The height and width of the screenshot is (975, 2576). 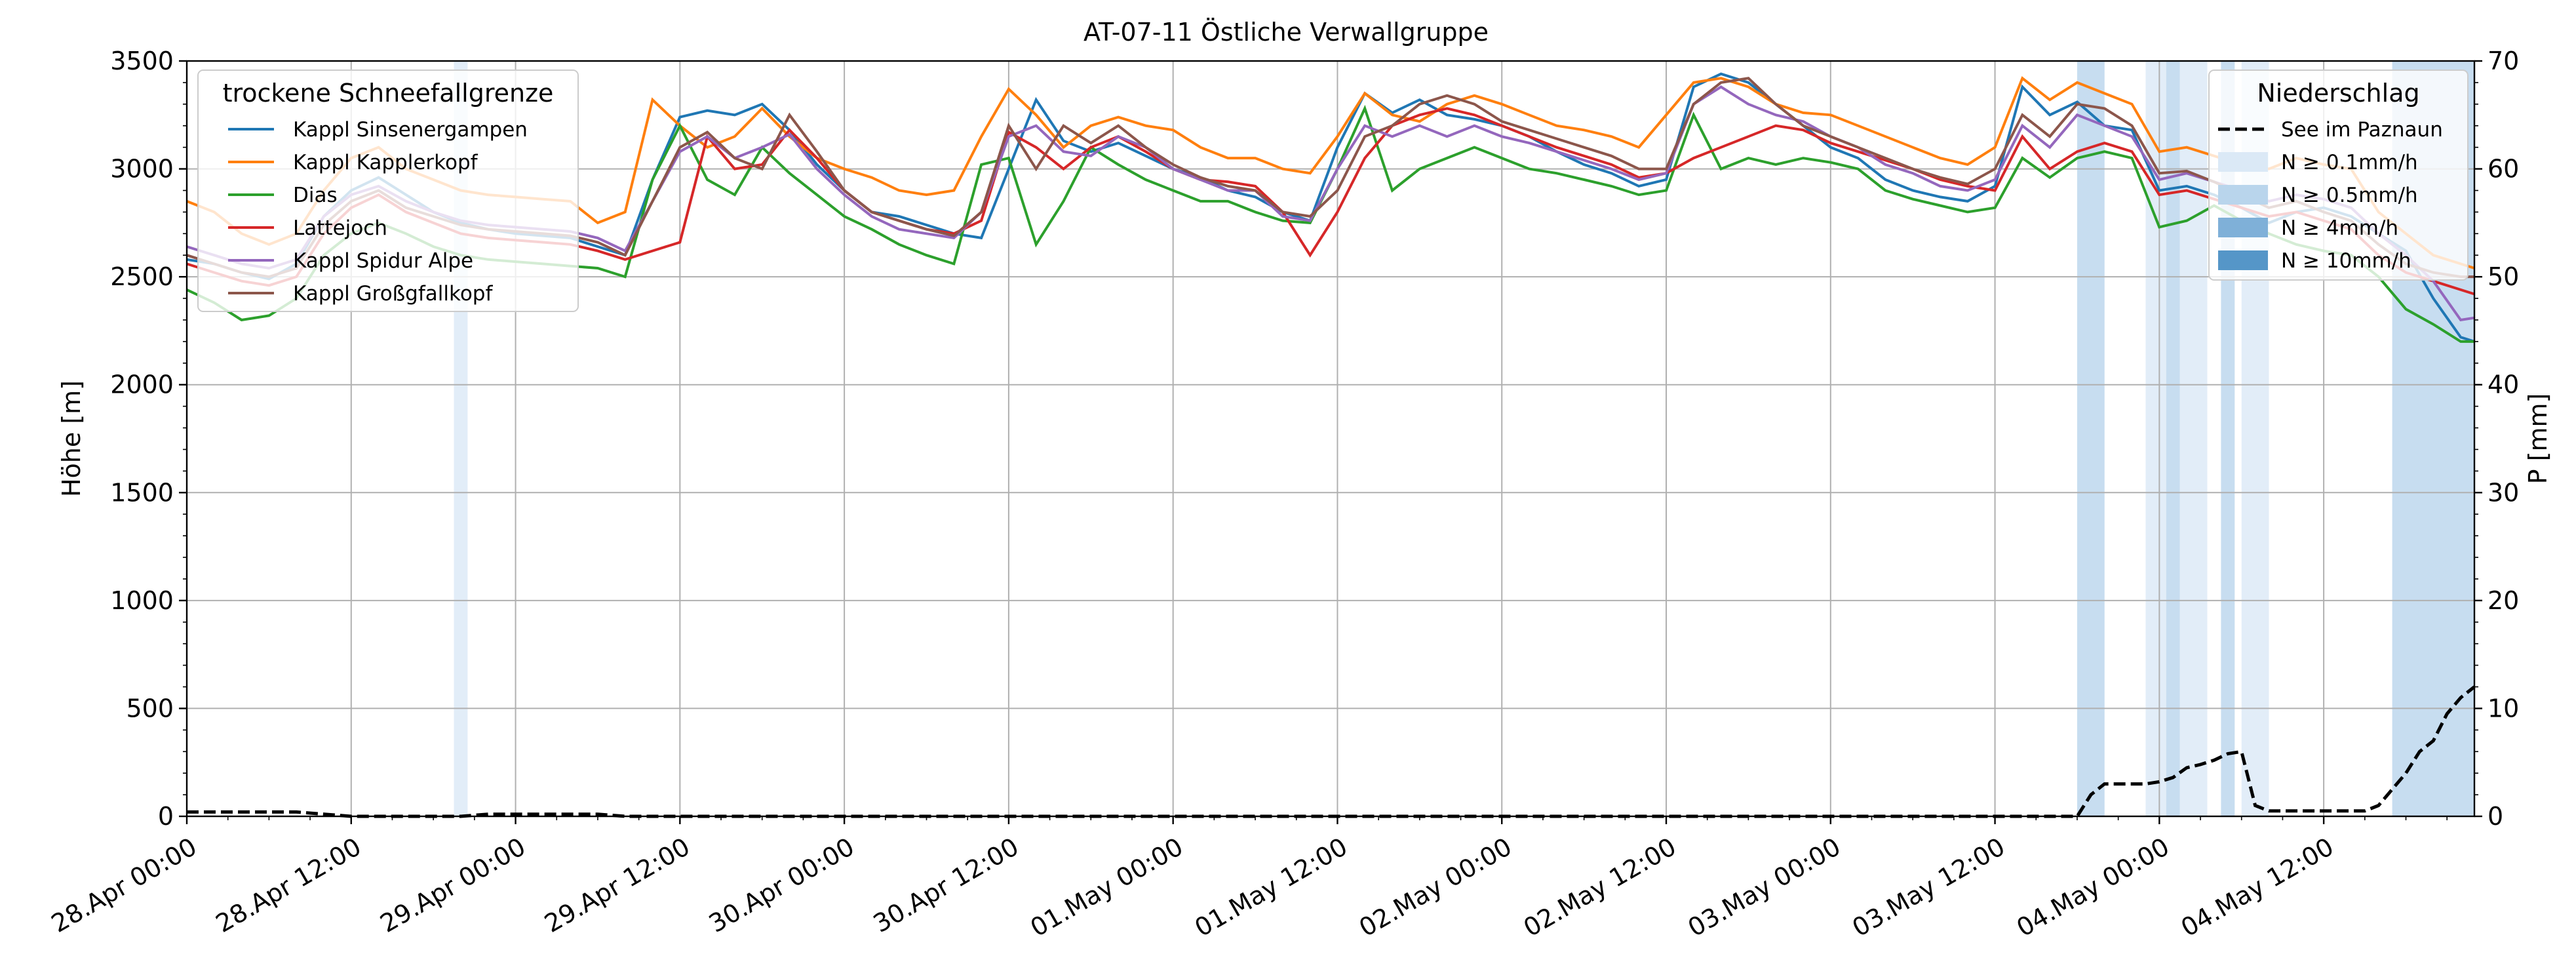 I want to click on y2-tick-label: 40, so click(x=2503, y=384).